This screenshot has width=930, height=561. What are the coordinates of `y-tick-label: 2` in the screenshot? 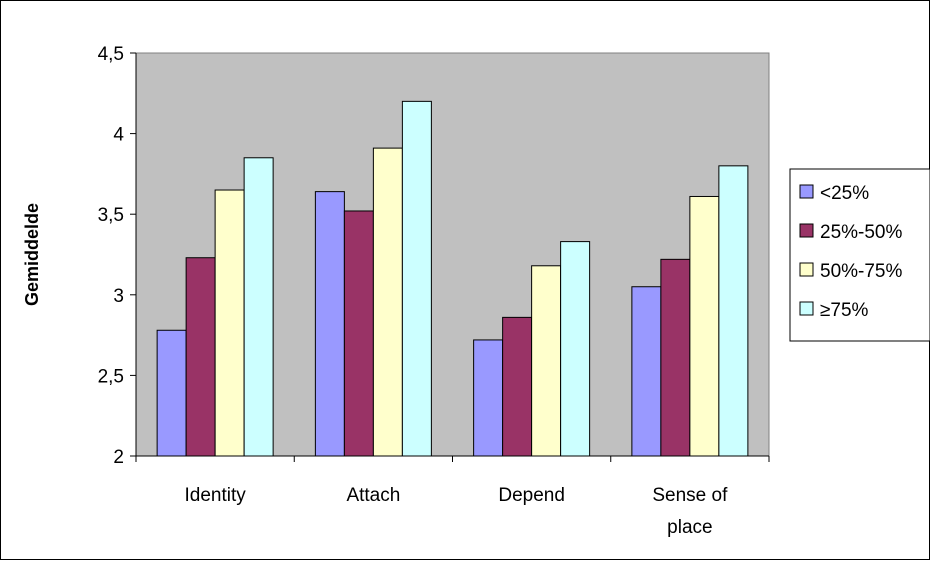 It's located at (118, 457).